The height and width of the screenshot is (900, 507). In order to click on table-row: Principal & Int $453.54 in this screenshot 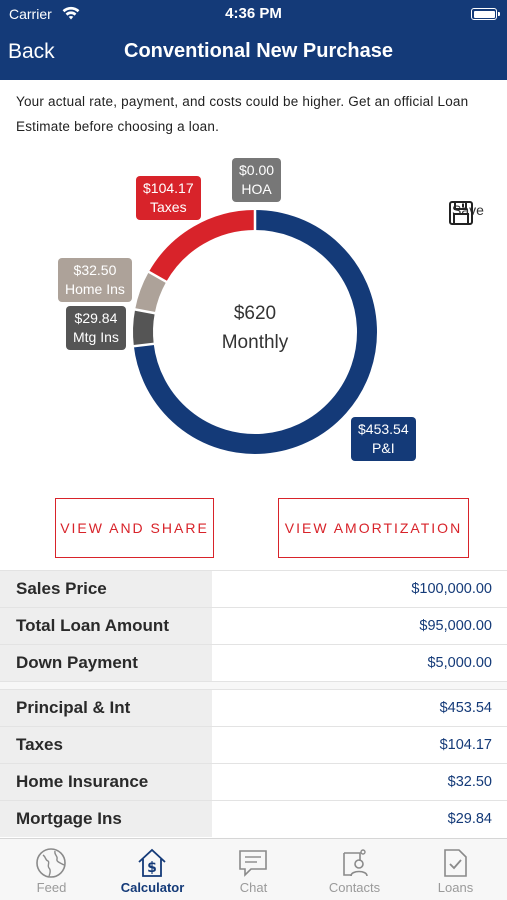, I will do `click(253, 707)`.